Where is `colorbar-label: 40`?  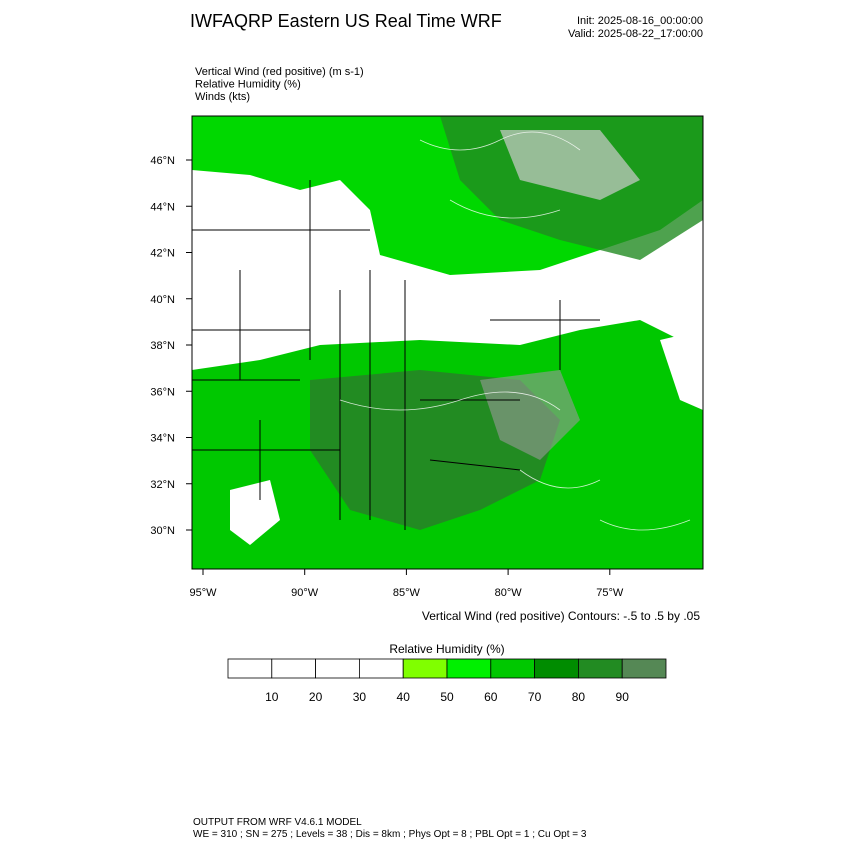 colorbar-label: 40 is located at coordinates (404, 697).